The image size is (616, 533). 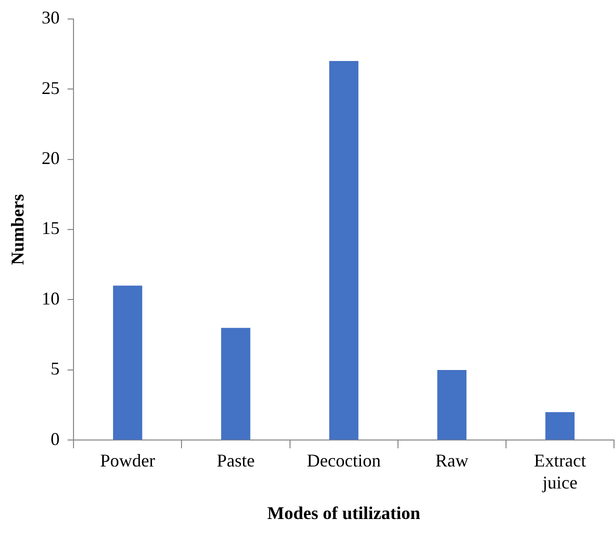 What do you see at coordinates (235, 460) in the screenshot?
I see `x-tick-label: Paste` at bounding box center [235, 460].